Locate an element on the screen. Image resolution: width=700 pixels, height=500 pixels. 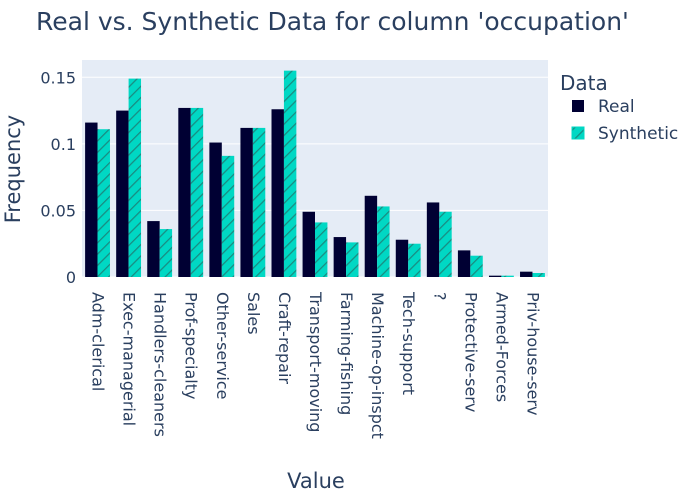
legend: Data Real Synthetic is located at coordinates (619, 107).